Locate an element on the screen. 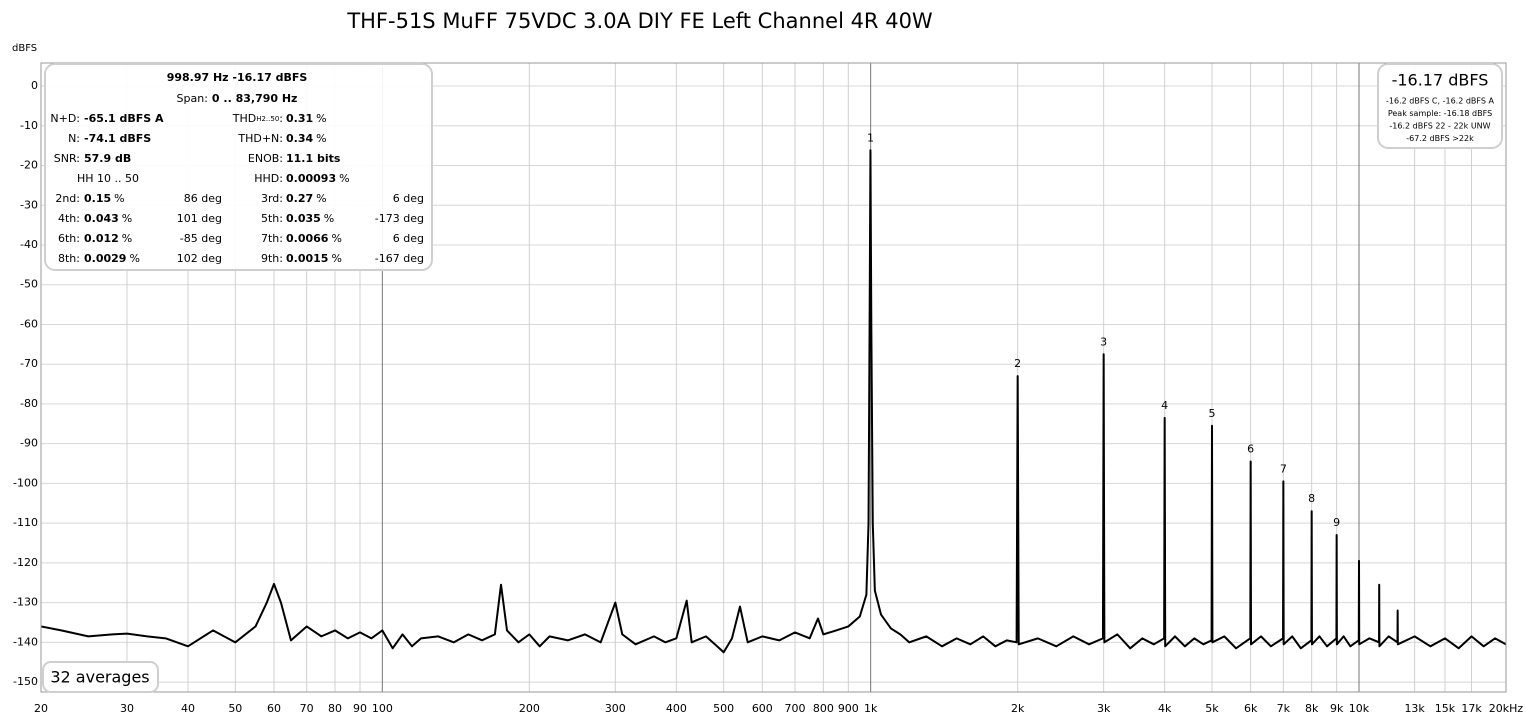 The height and width of the screenshot is (721, 1526). info-value: 0.0015% is located at coordinates (314, 258).